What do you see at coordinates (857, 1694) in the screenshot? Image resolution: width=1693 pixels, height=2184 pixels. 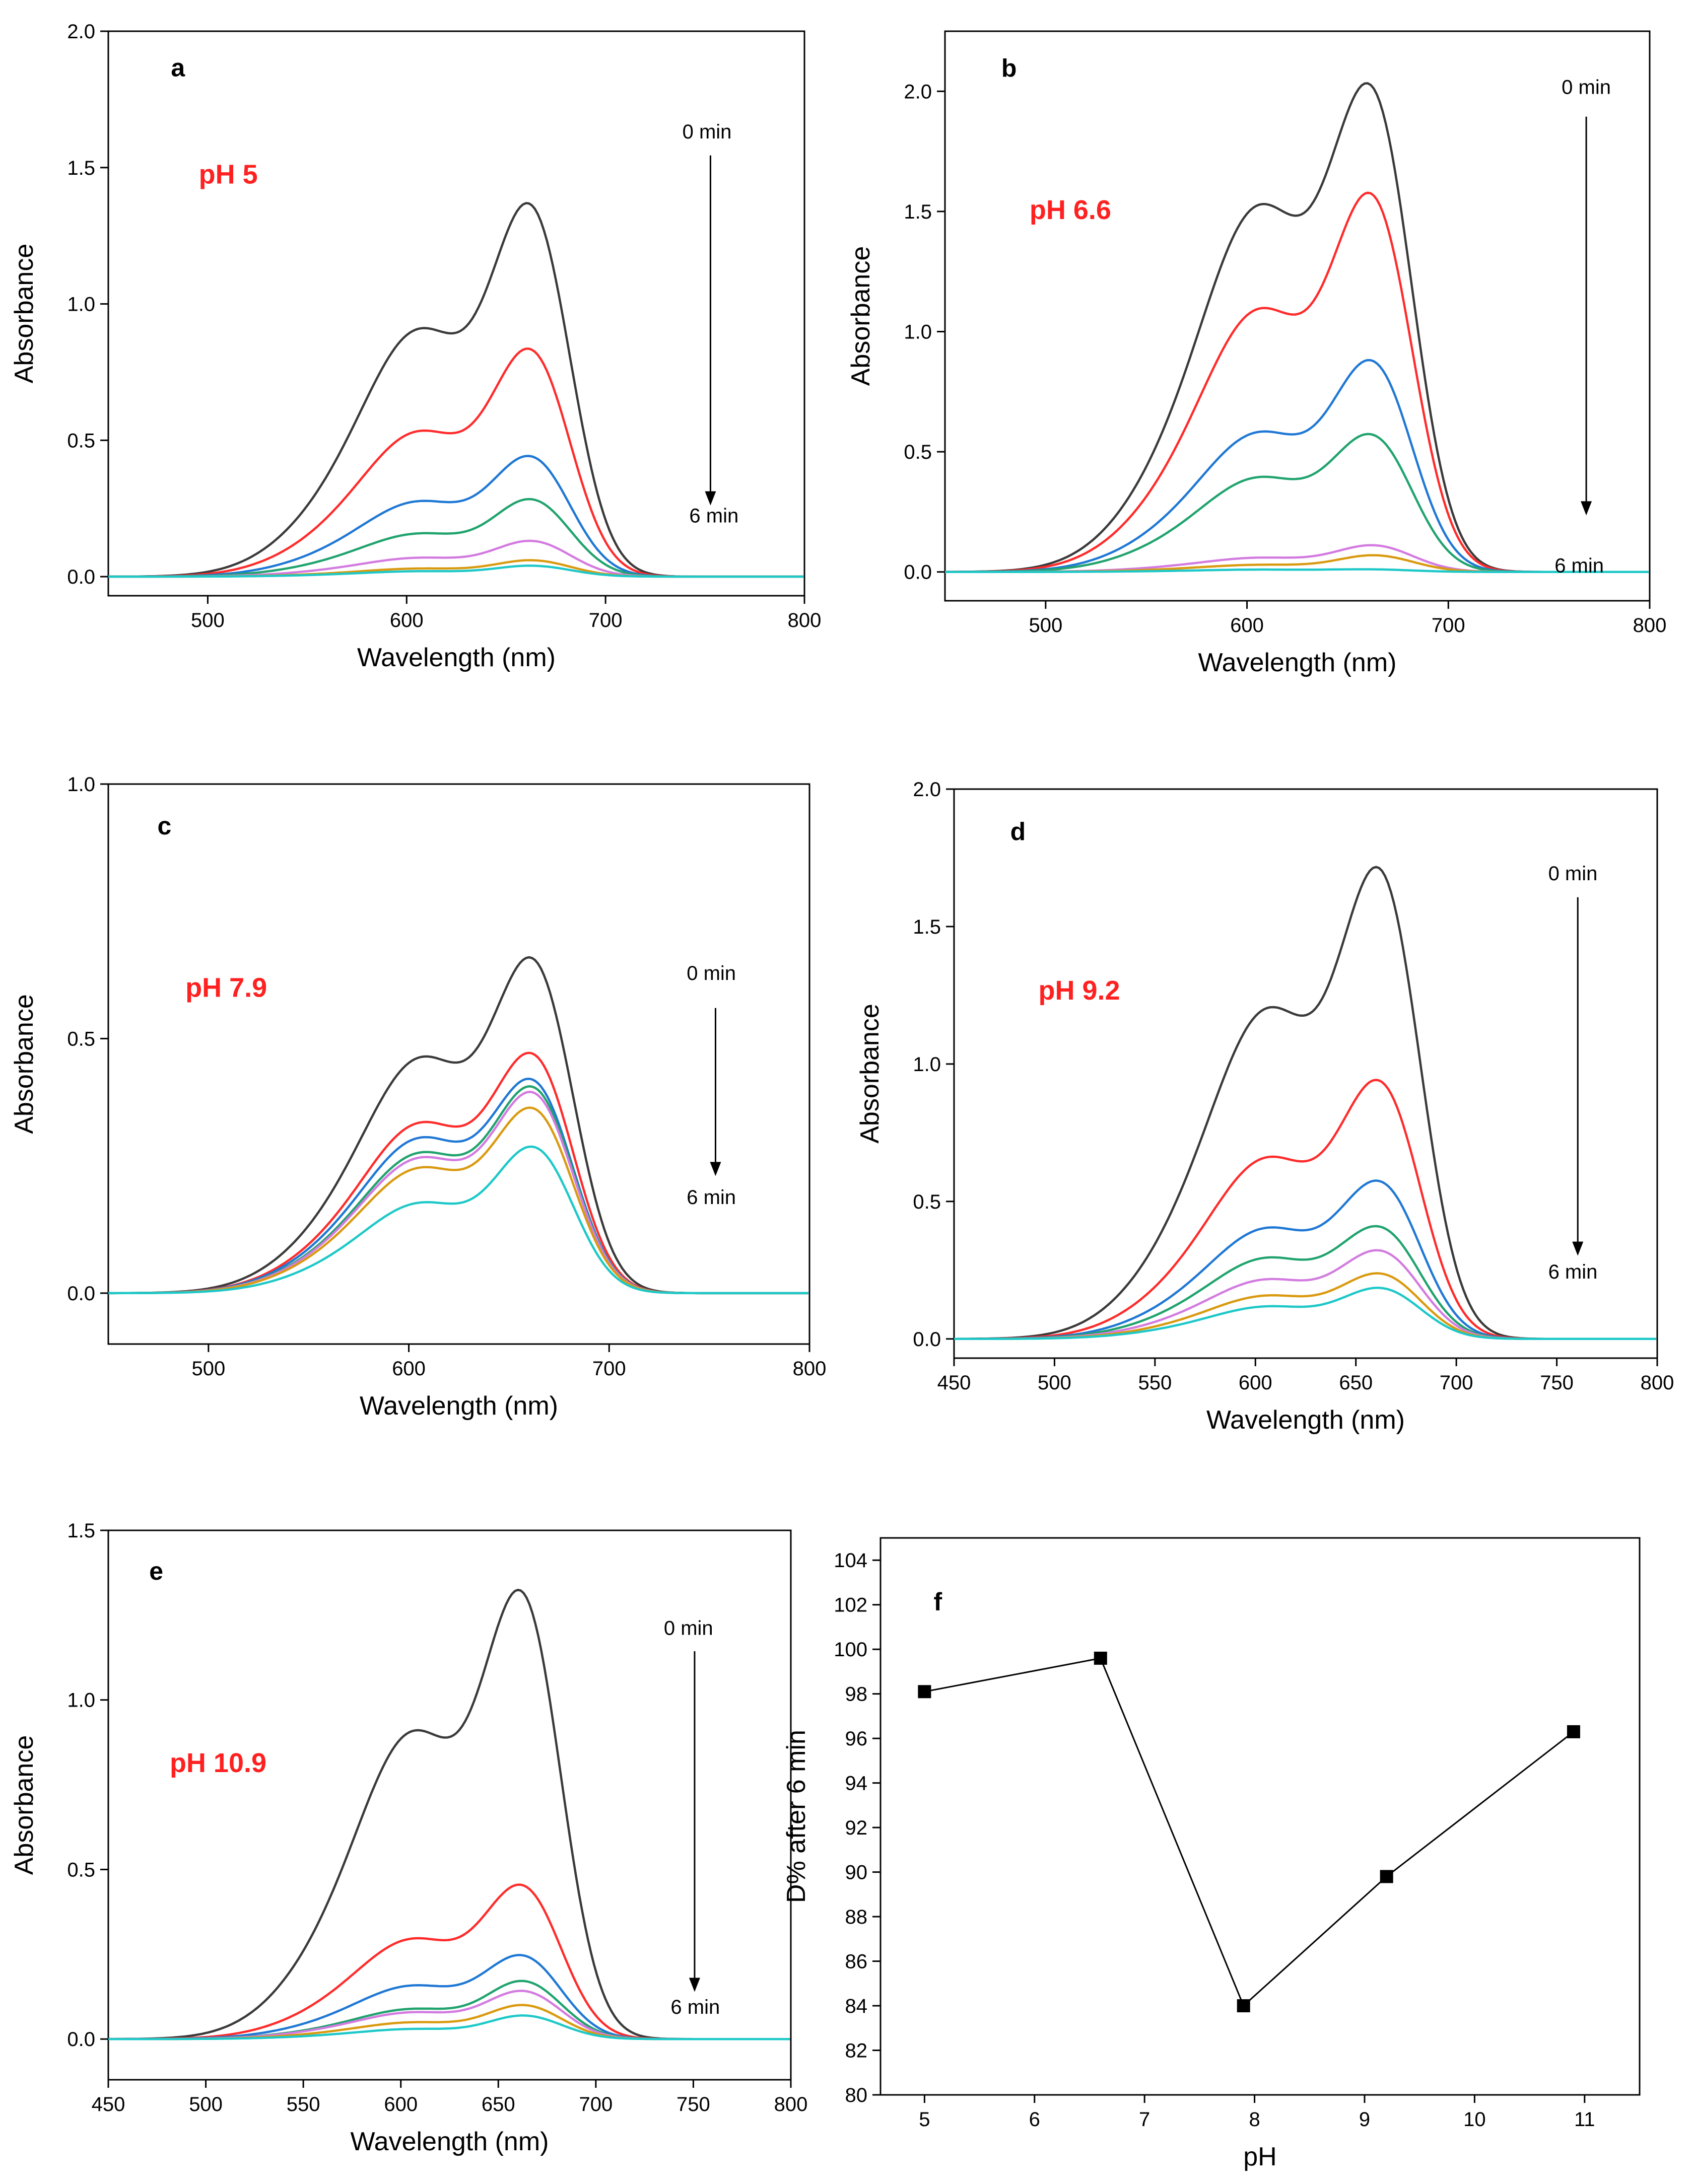 I see `y-tick-label: 98` at bounding box center [857, 1694].